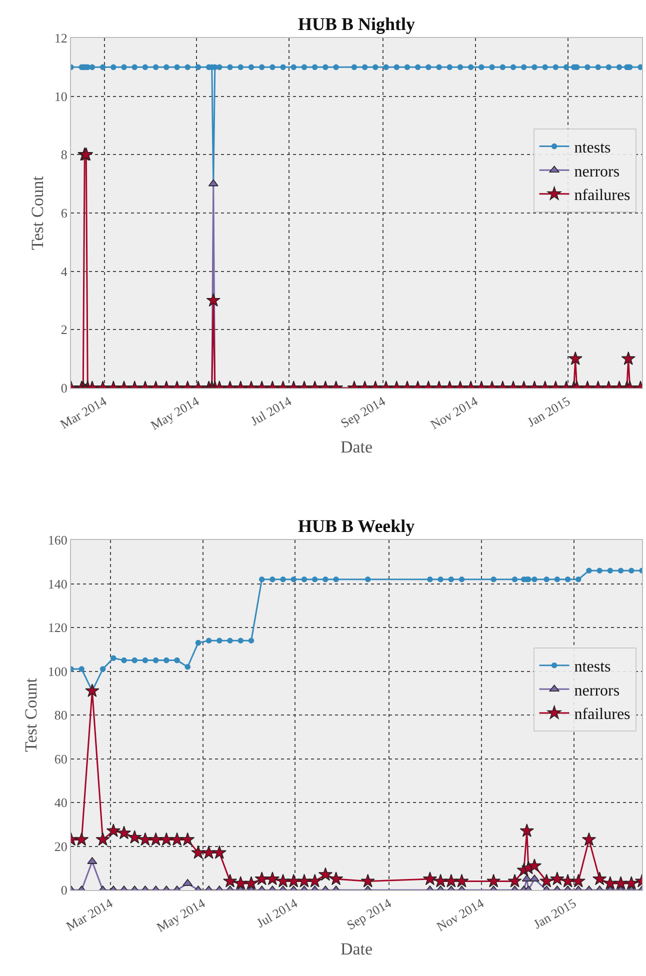 The height and width of the screenshot is (976, 646). What do you see at coordinates (454, 412) in the screenshot?
I see `x-tick-label: Nov 2014` at bounding box center [454, 412].